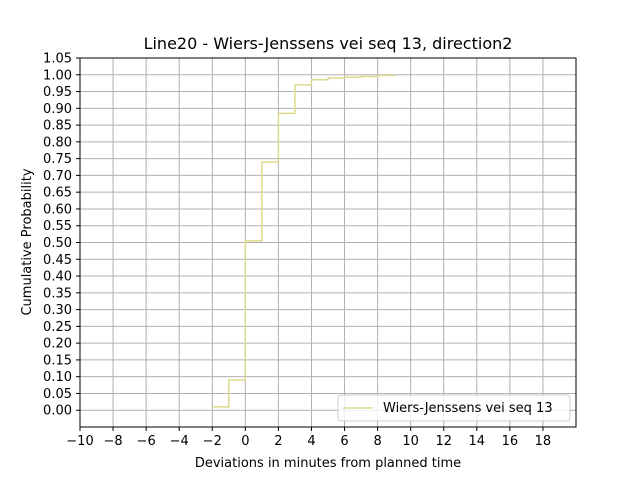 The image size is (640, 480). Describe the element at coordinates (477, 441) in the screenshot. I see `x-tick-label: 14` at that location.